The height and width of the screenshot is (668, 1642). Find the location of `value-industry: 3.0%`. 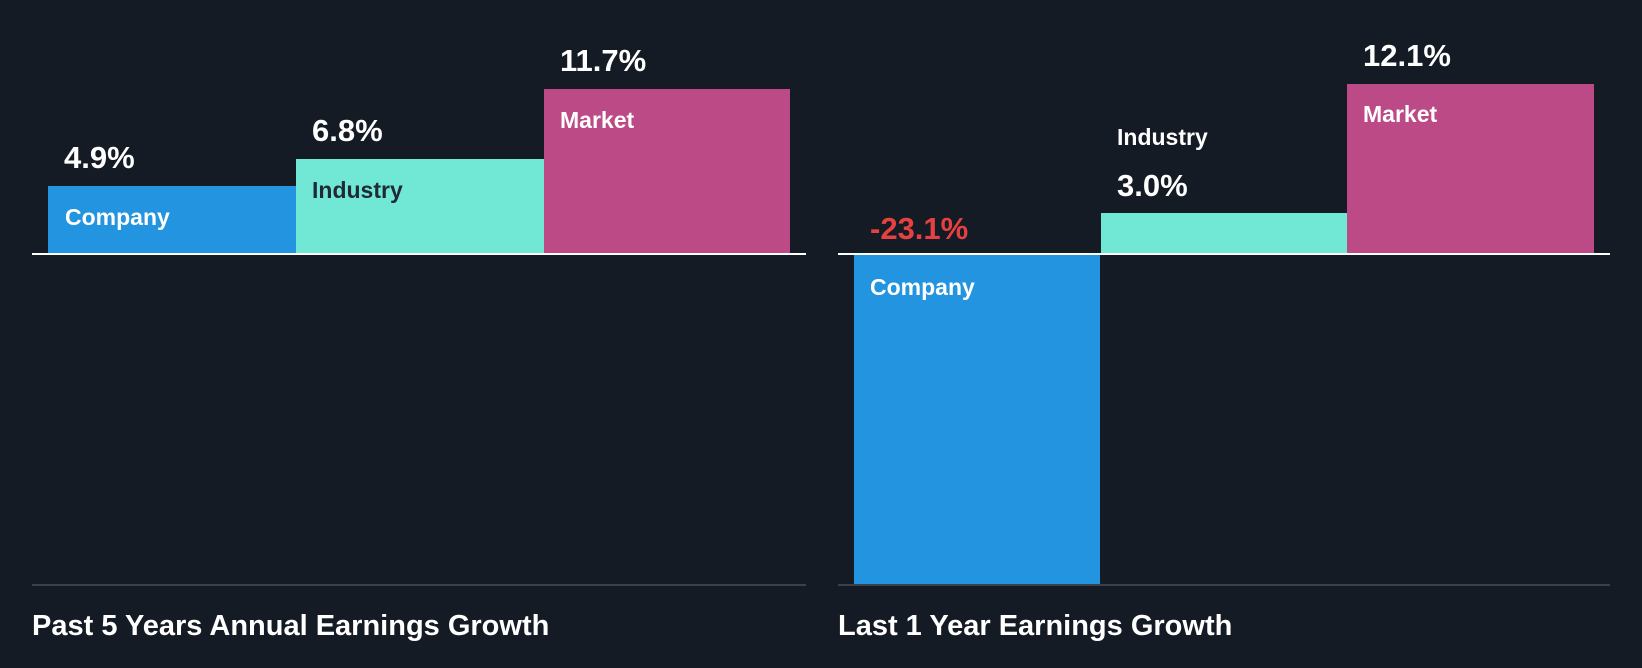

value-industry: 3.0% is located at coordinates (1152, 185).